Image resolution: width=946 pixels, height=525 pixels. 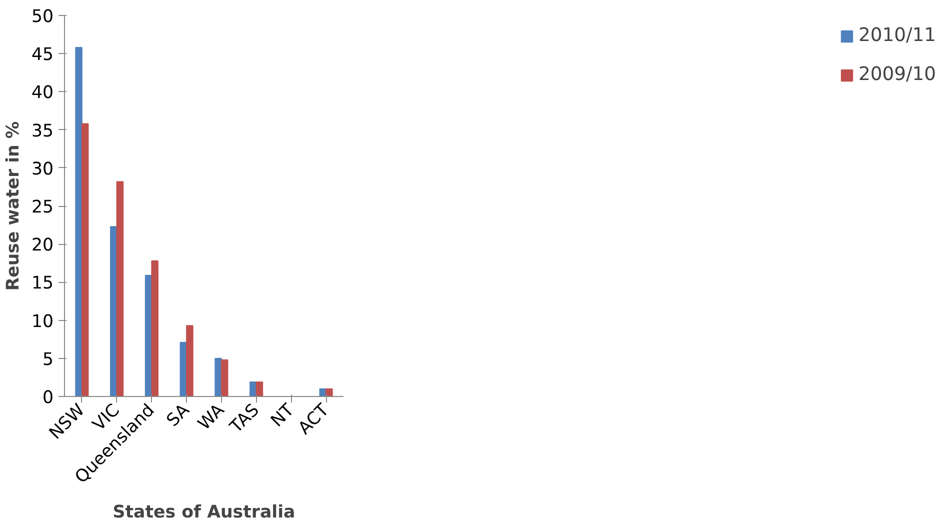 I want to click on y-tick-label: 5, so click(x=48, y=360).